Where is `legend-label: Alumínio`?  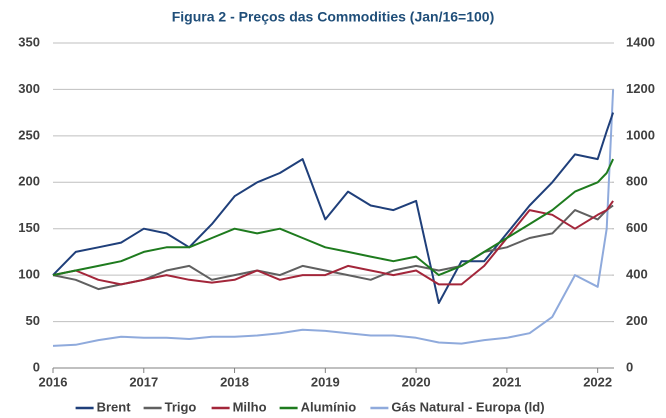 legend-label: Alumínio is located at coordinates (329, 406).